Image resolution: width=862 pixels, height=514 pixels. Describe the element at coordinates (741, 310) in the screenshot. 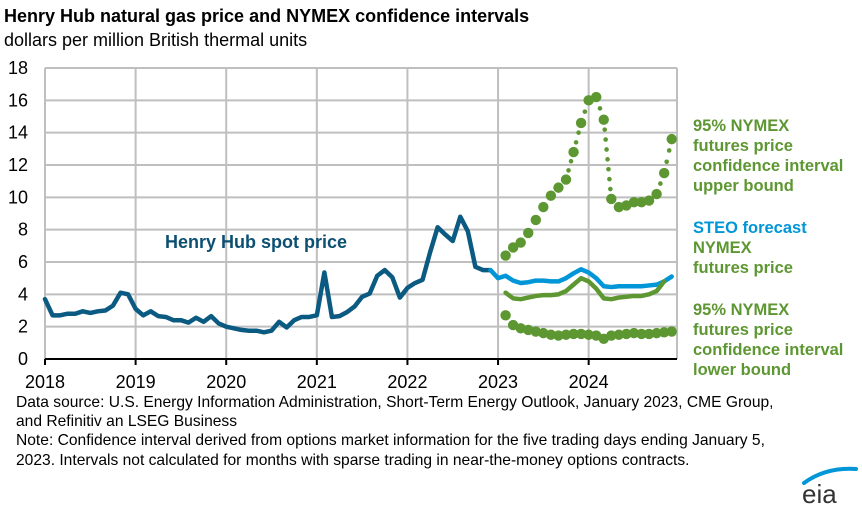

I see `lower-bound-label-line: 95% NYMEX` at that location.